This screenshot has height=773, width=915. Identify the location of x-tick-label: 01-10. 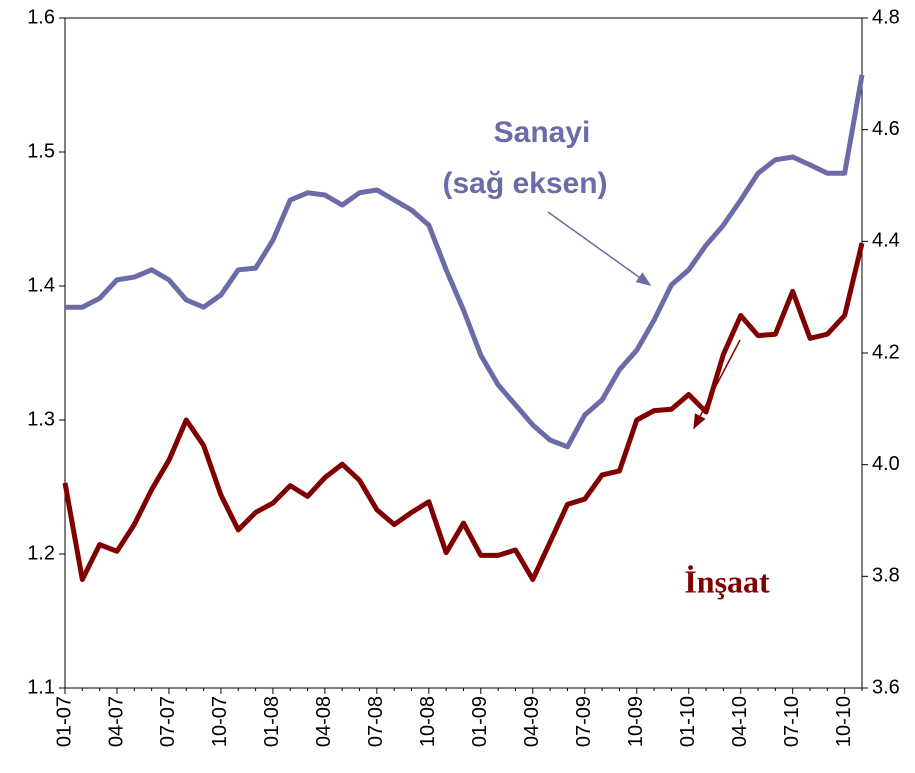
(688, 721).